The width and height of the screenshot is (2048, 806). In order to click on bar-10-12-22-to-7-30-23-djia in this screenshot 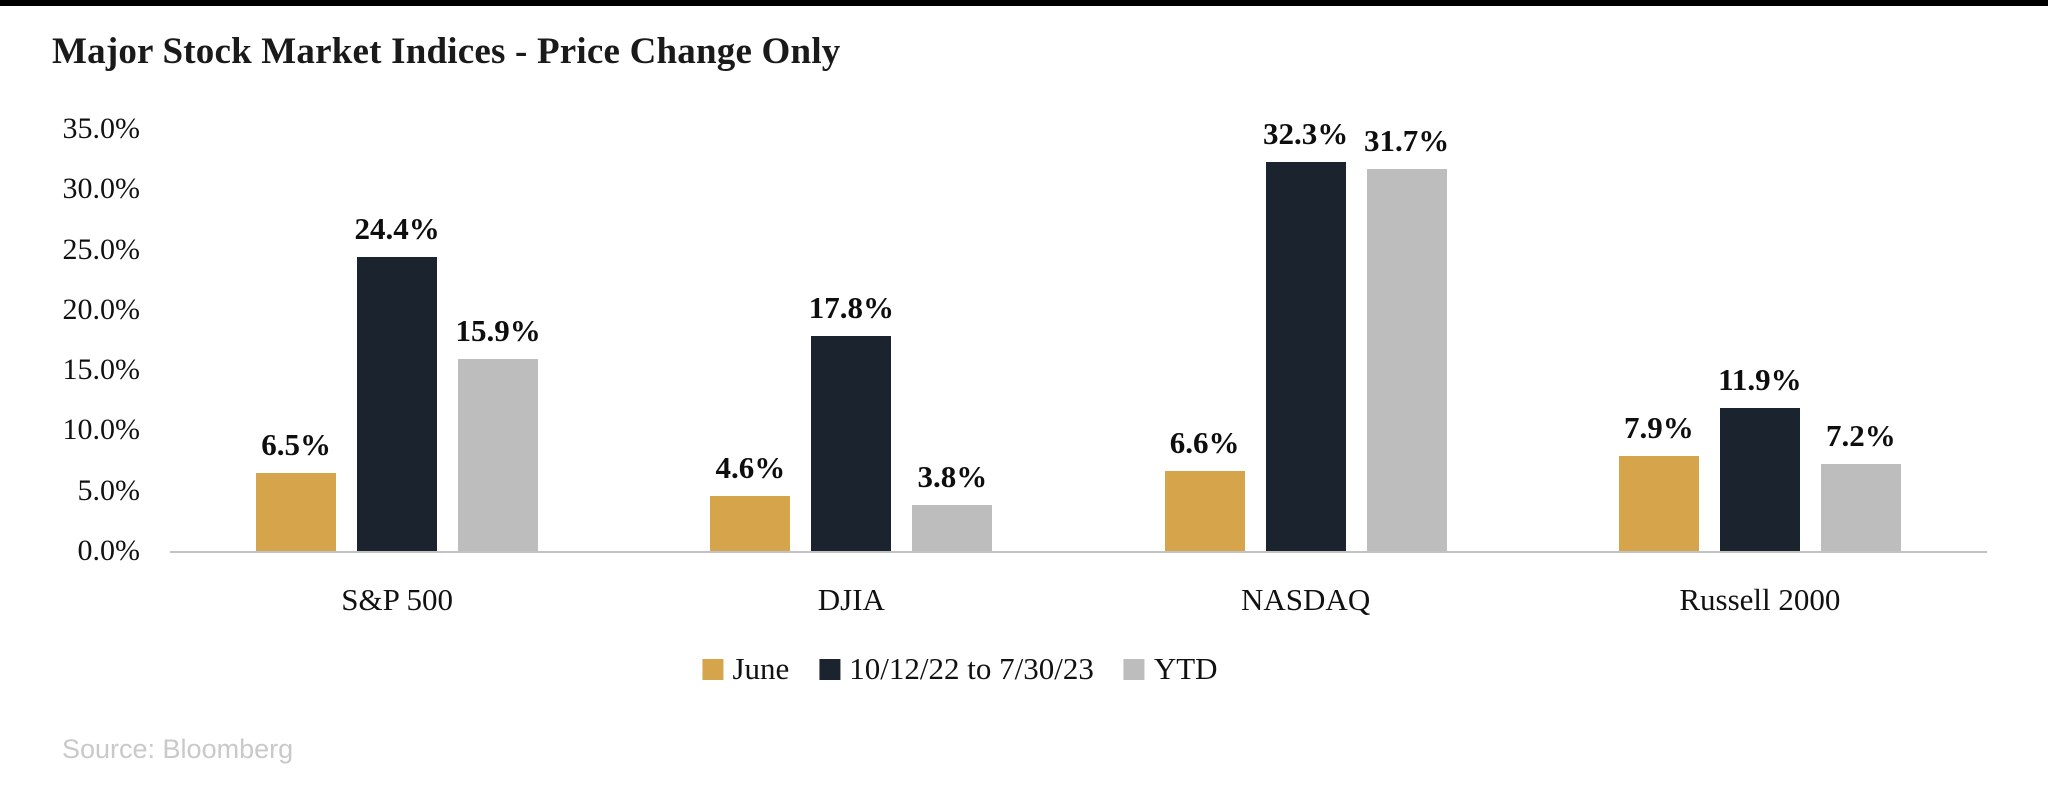, I will do `click(851, 443)`.